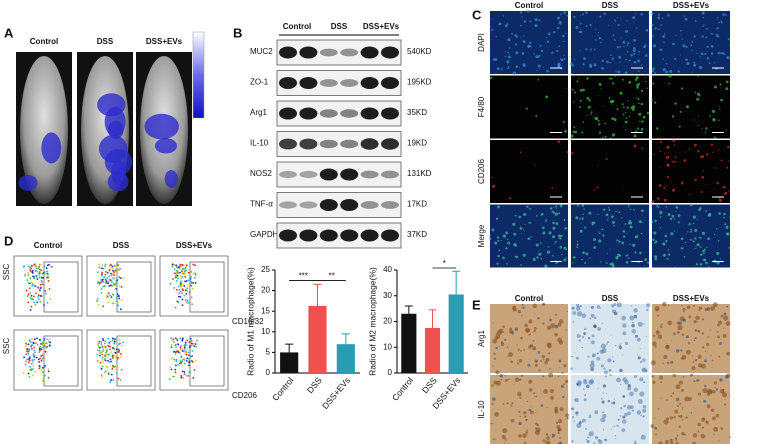 This screenshot has width=783, height=444. What do you see at coordinates (317, 294) in the screenshot?
I see `error-bar` at bounding box center [317, 294].